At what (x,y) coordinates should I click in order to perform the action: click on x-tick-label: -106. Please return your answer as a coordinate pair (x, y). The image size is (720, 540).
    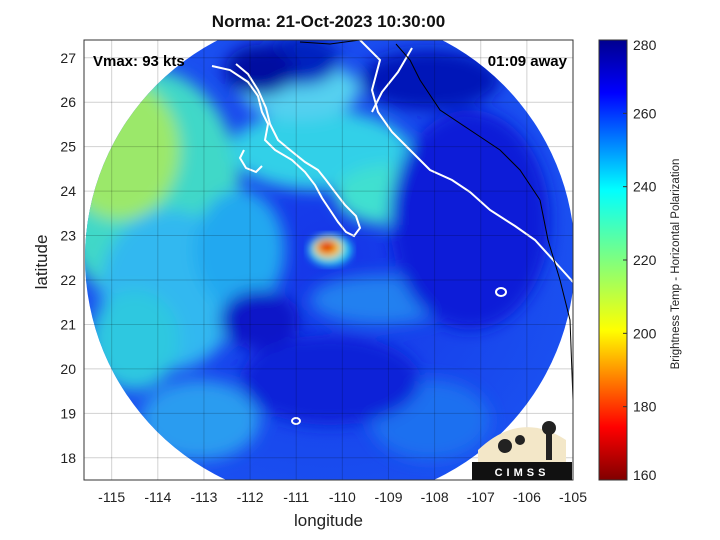
    Looking at the image, I should click on (527, 497).